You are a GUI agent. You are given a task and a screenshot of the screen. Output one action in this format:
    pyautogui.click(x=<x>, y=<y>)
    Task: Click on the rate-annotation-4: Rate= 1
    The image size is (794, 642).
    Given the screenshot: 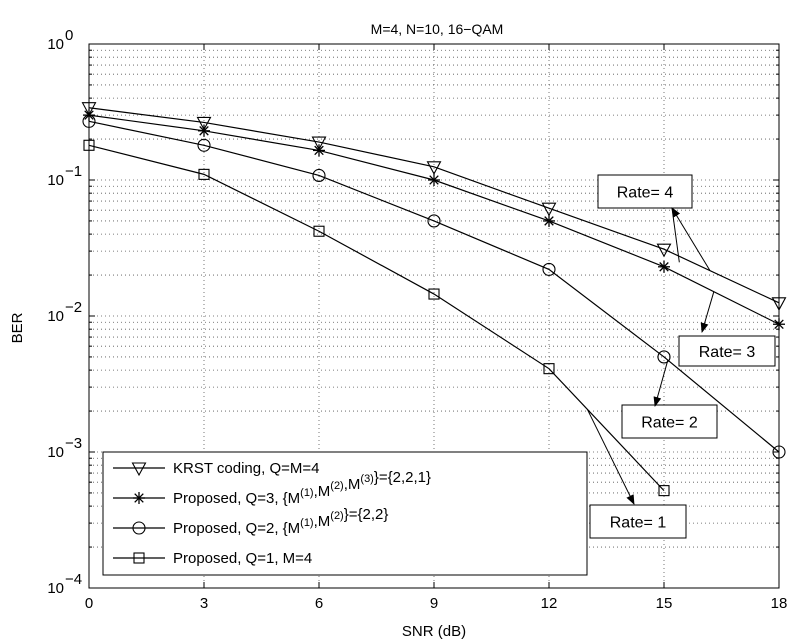 What is the action you would take?
    pyautogui.click(x=636, y=474)
    